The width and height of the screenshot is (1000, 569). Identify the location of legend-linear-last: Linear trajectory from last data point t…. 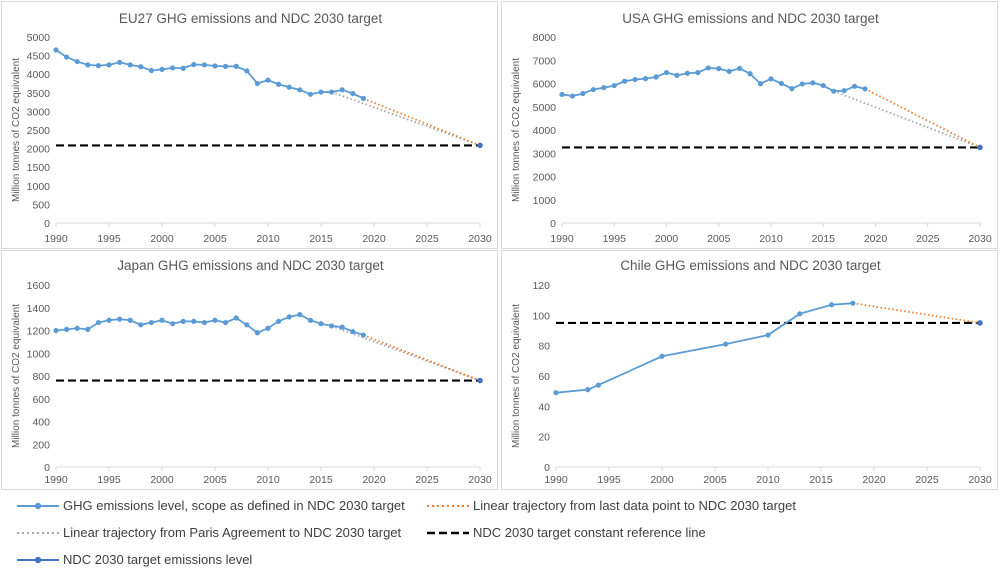
(611, 505).